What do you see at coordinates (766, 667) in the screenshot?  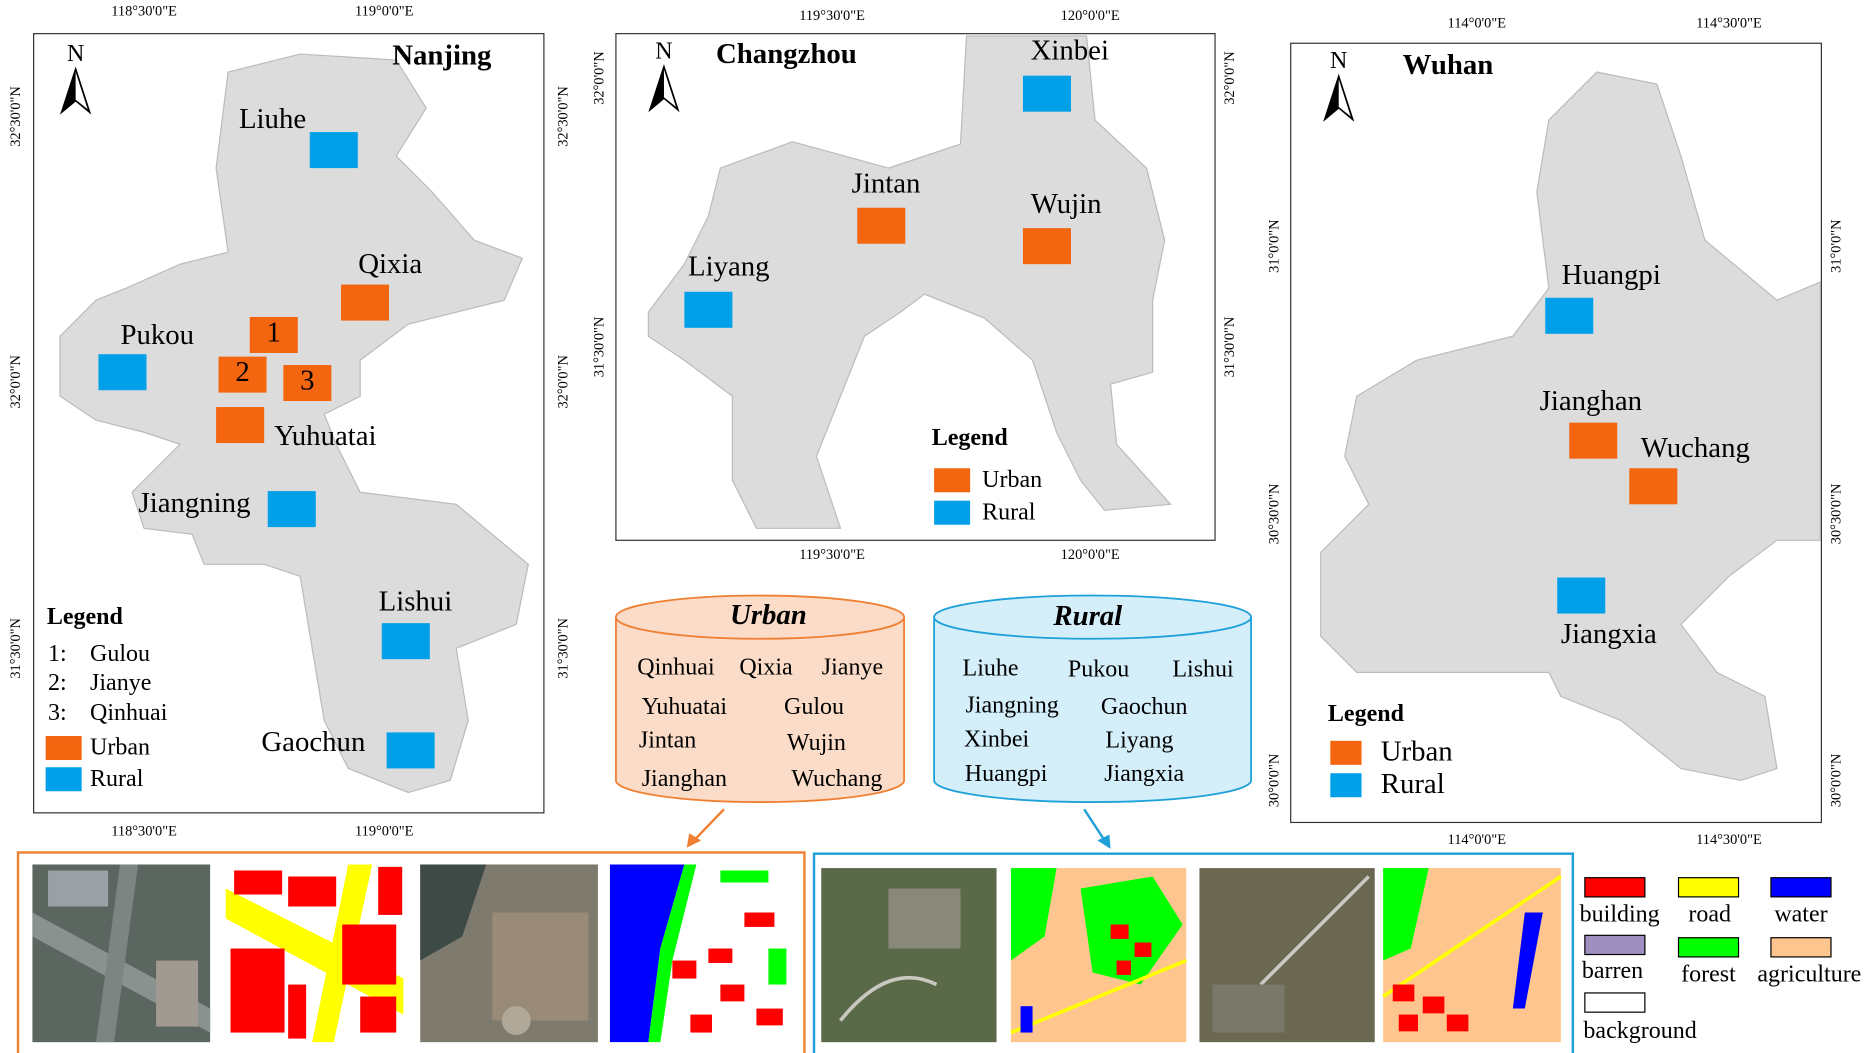 I see `group-member: Qixia` at bounding box center [766, 667].